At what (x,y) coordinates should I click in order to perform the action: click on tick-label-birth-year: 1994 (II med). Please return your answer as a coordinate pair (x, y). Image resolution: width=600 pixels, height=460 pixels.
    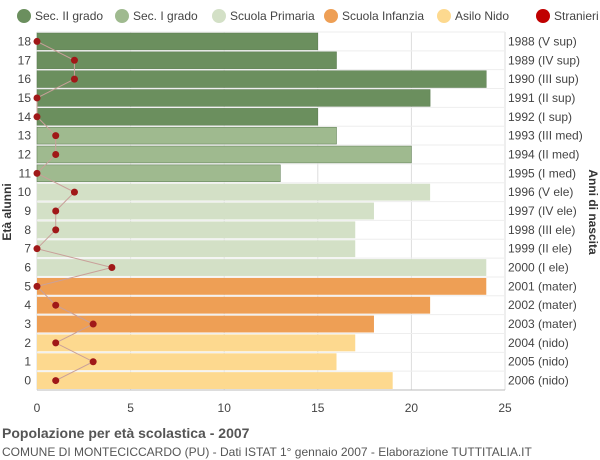
    Looking at the image, I should click on (543, 154).